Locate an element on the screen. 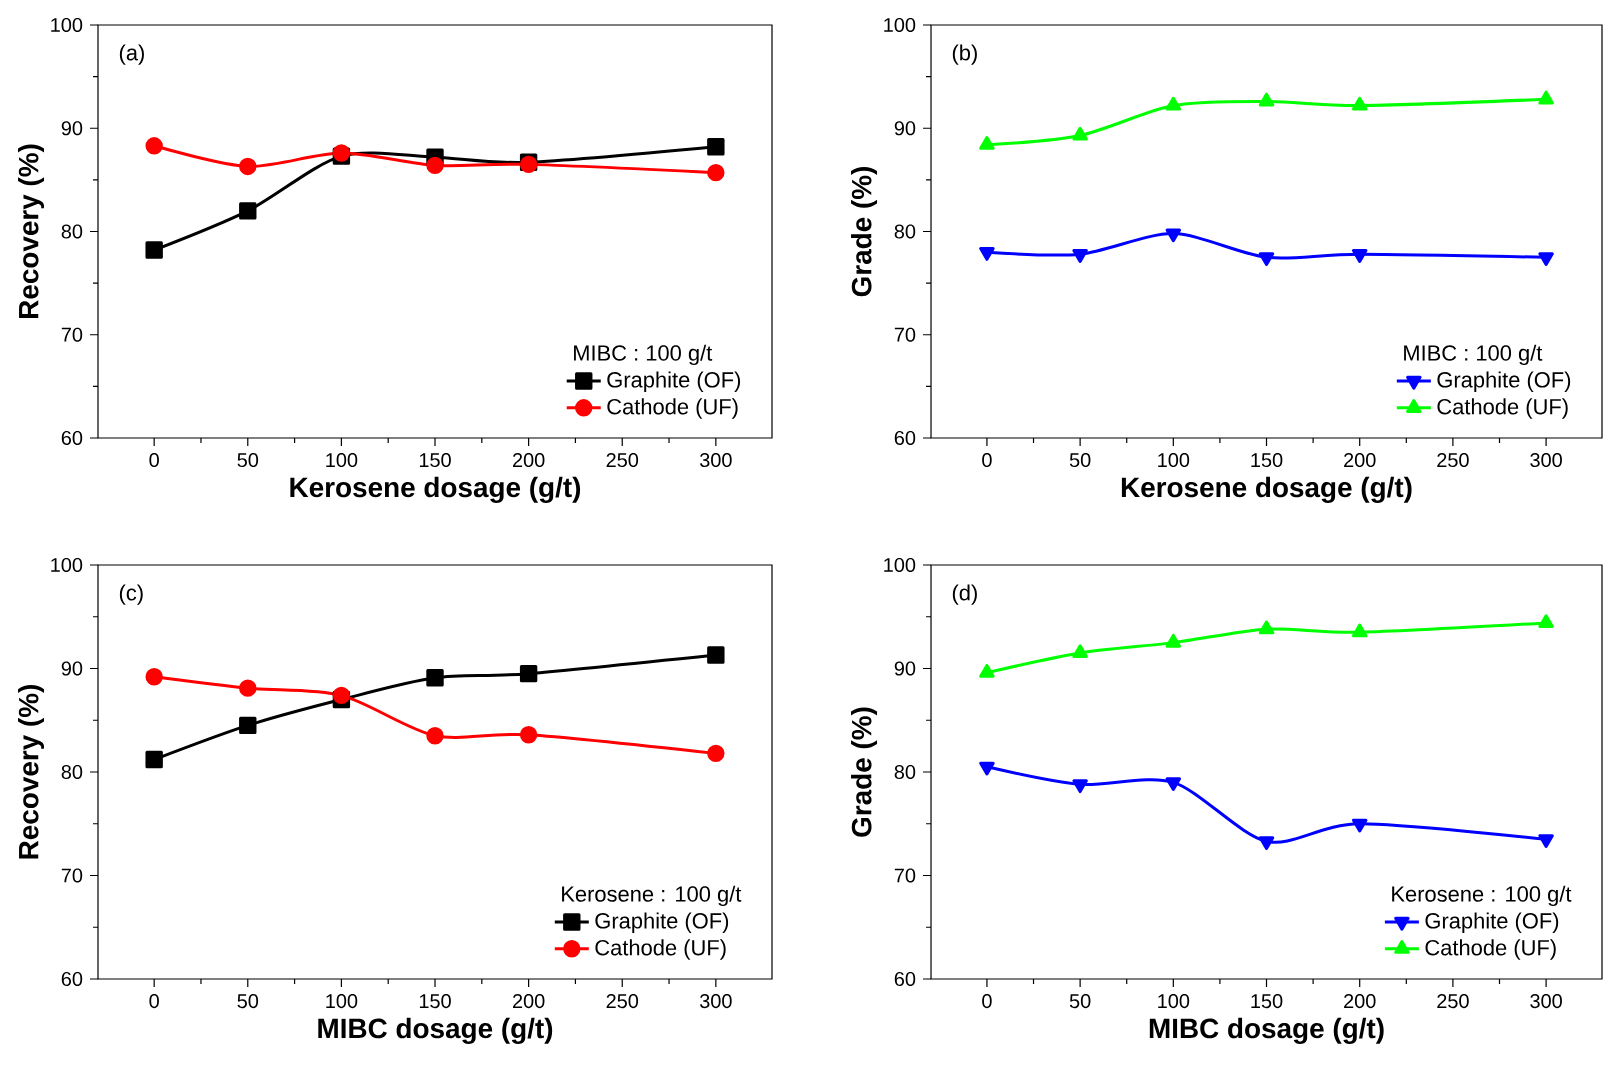 The width and height of the screenshot is (1613, 1072). text: (b) is located at coordinates (964, 54).